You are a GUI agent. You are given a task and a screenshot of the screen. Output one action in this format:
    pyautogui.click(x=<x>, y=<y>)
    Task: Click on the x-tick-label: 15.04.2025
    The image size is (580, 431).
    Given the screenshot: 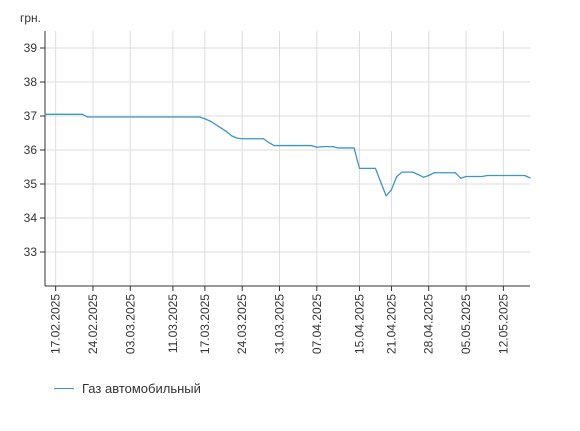 What is the action you would take?
    pyautogui.click(x=359, y=324)
    